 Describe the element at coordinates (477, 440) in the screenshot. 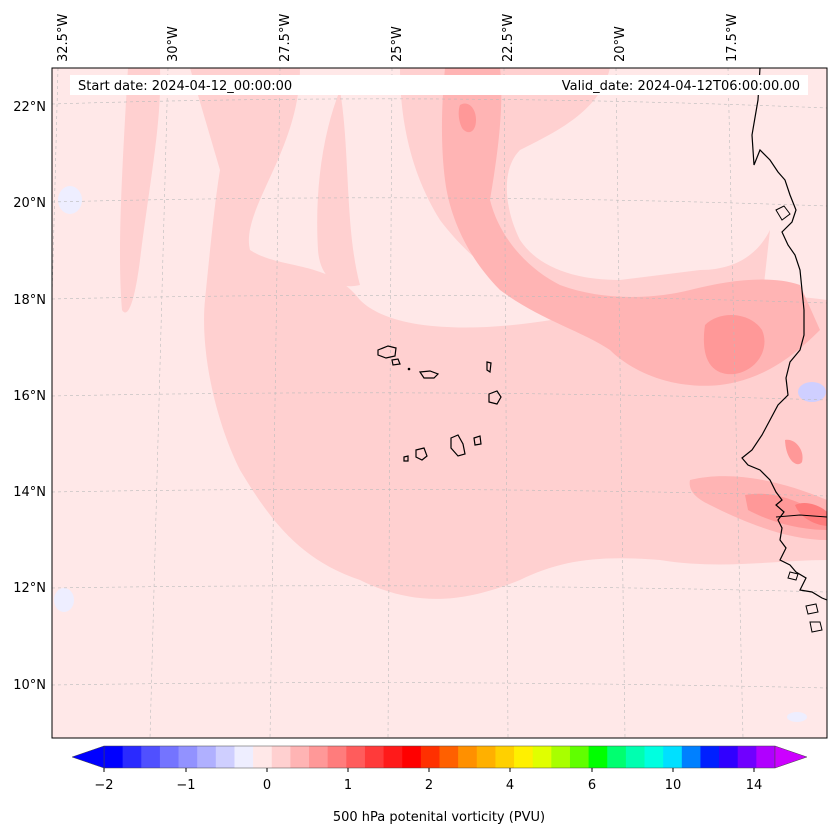

I see `island-maio` at that location.